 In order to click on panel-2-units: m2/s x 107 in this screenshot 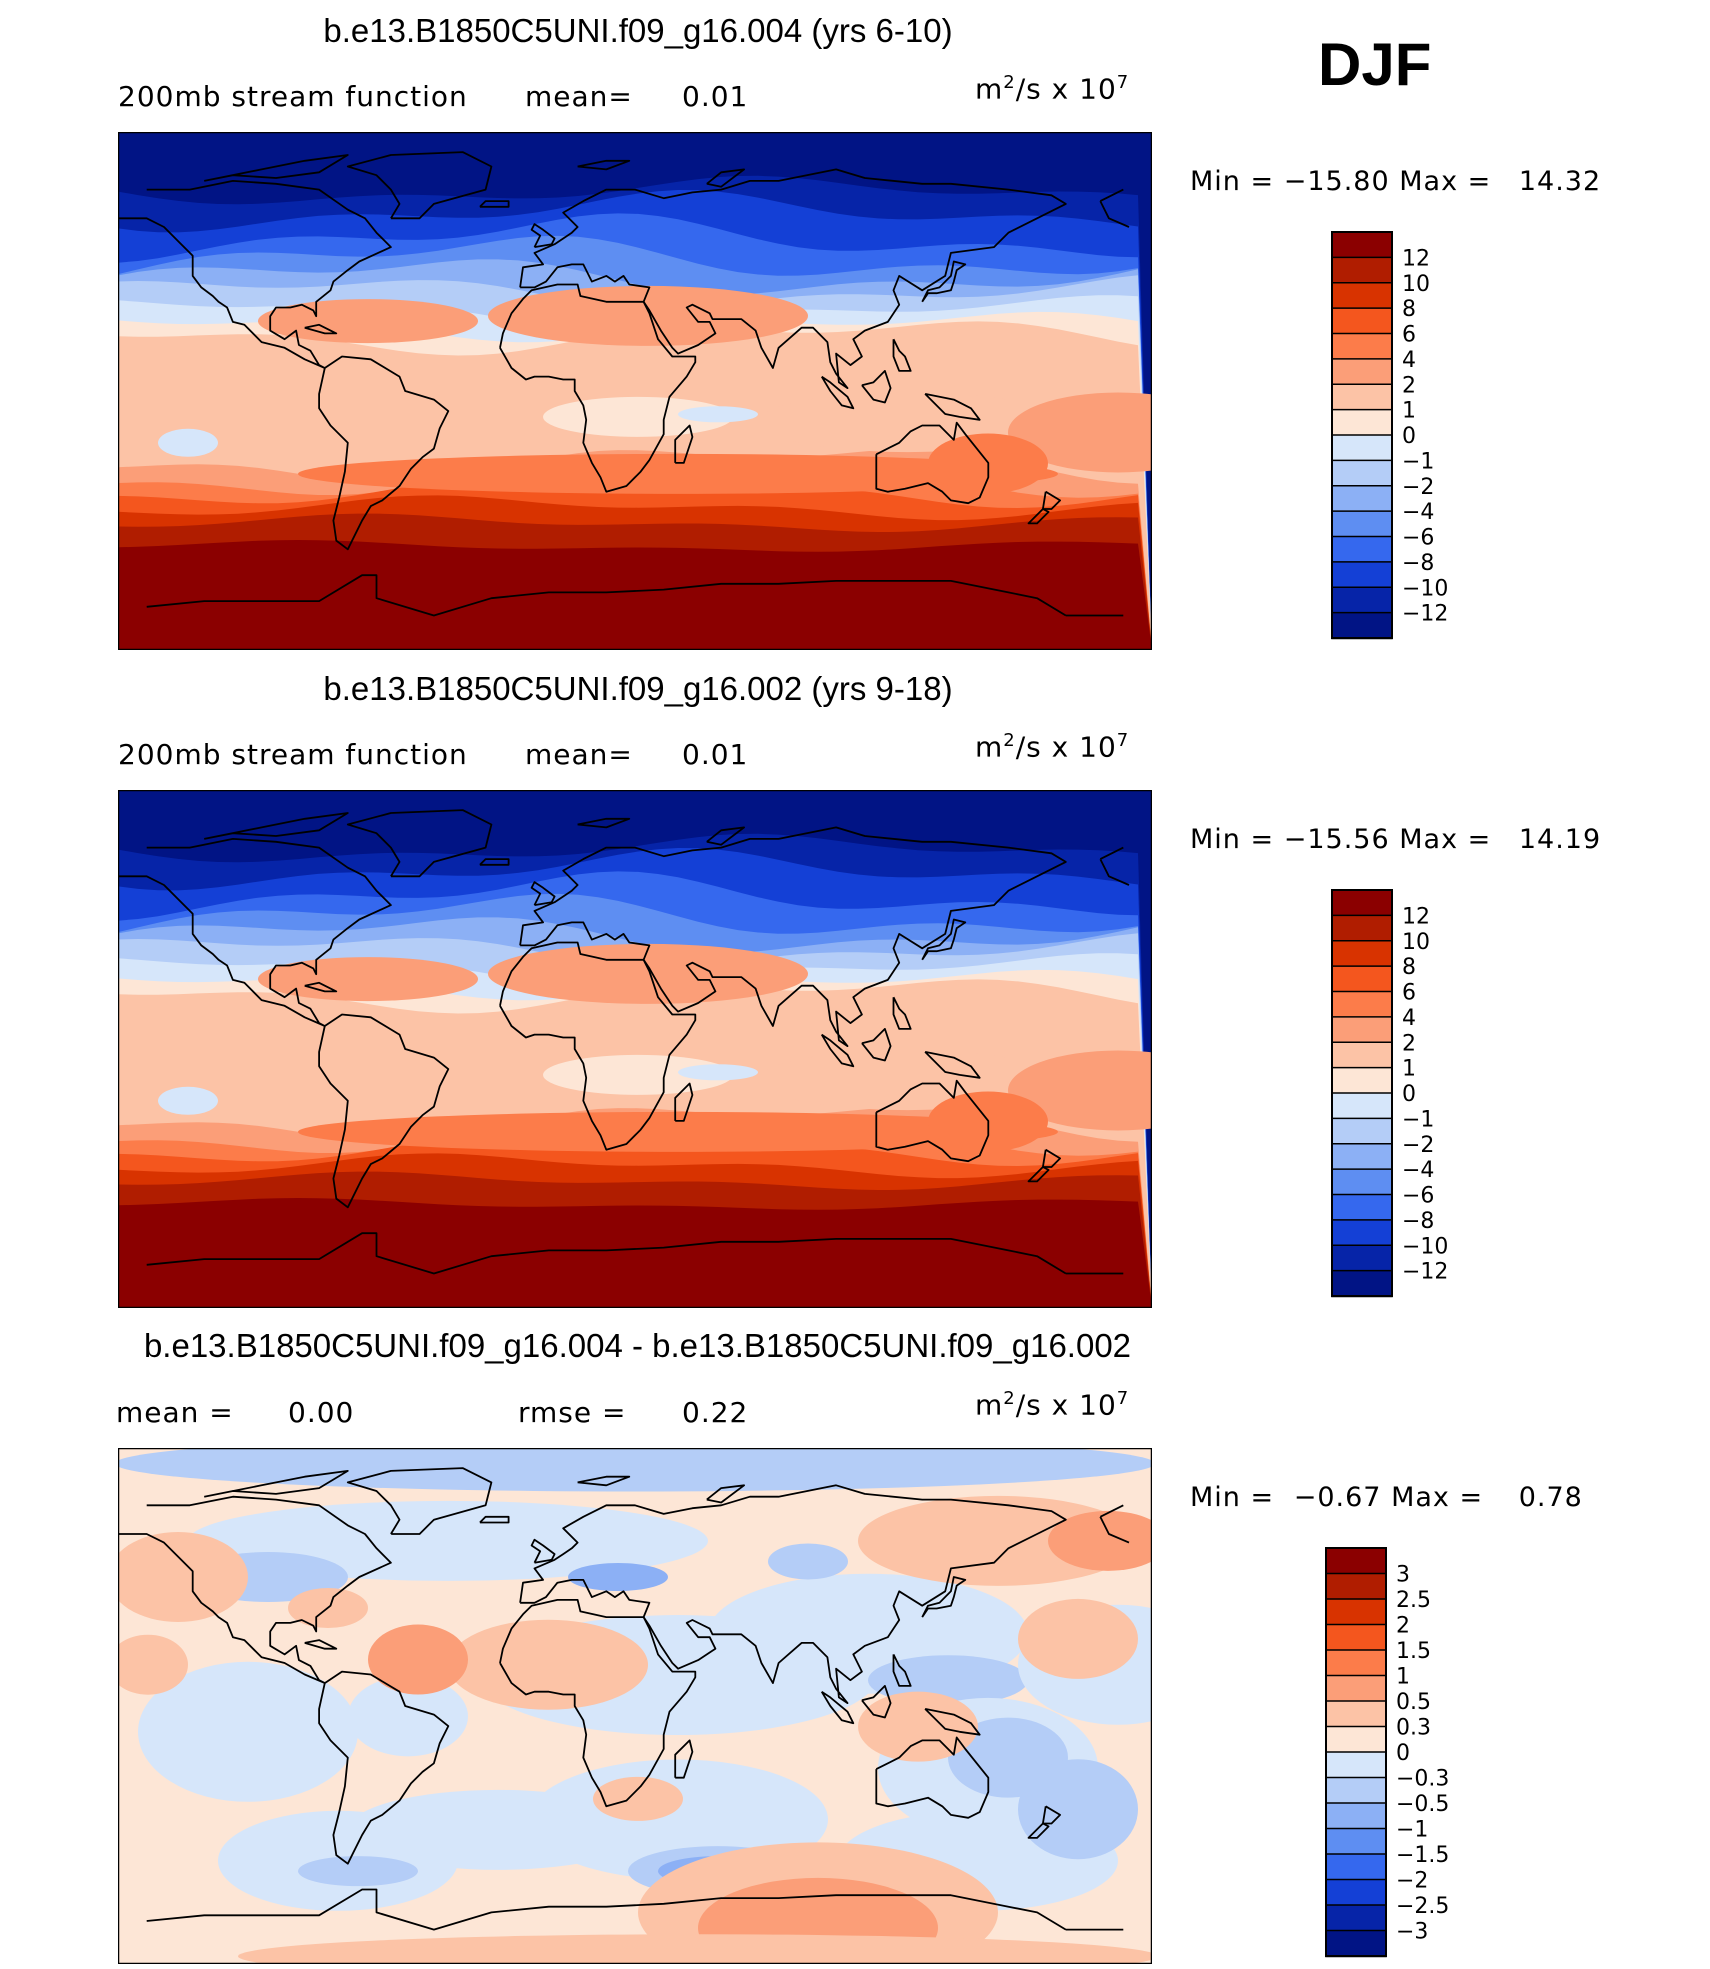, I will do `click(1052, 747)`.